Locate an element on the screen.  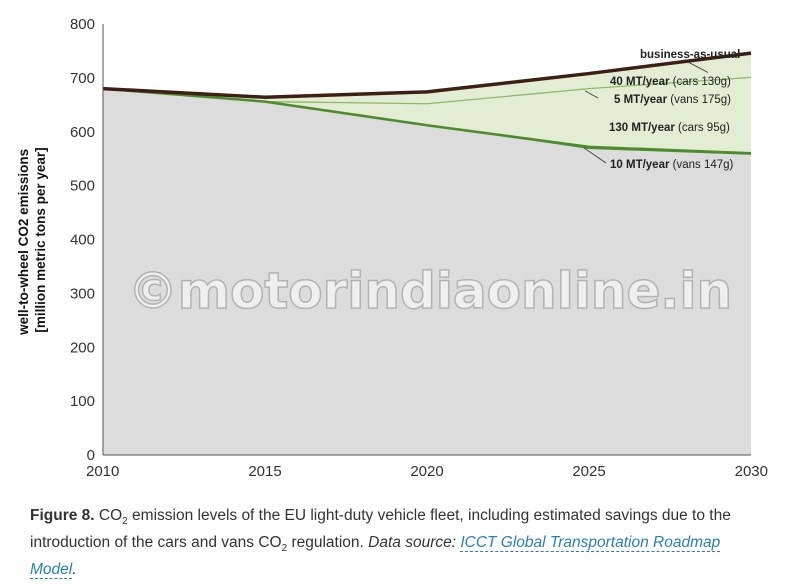
y-tick-label: 600 is located at coordinates (82, 132).